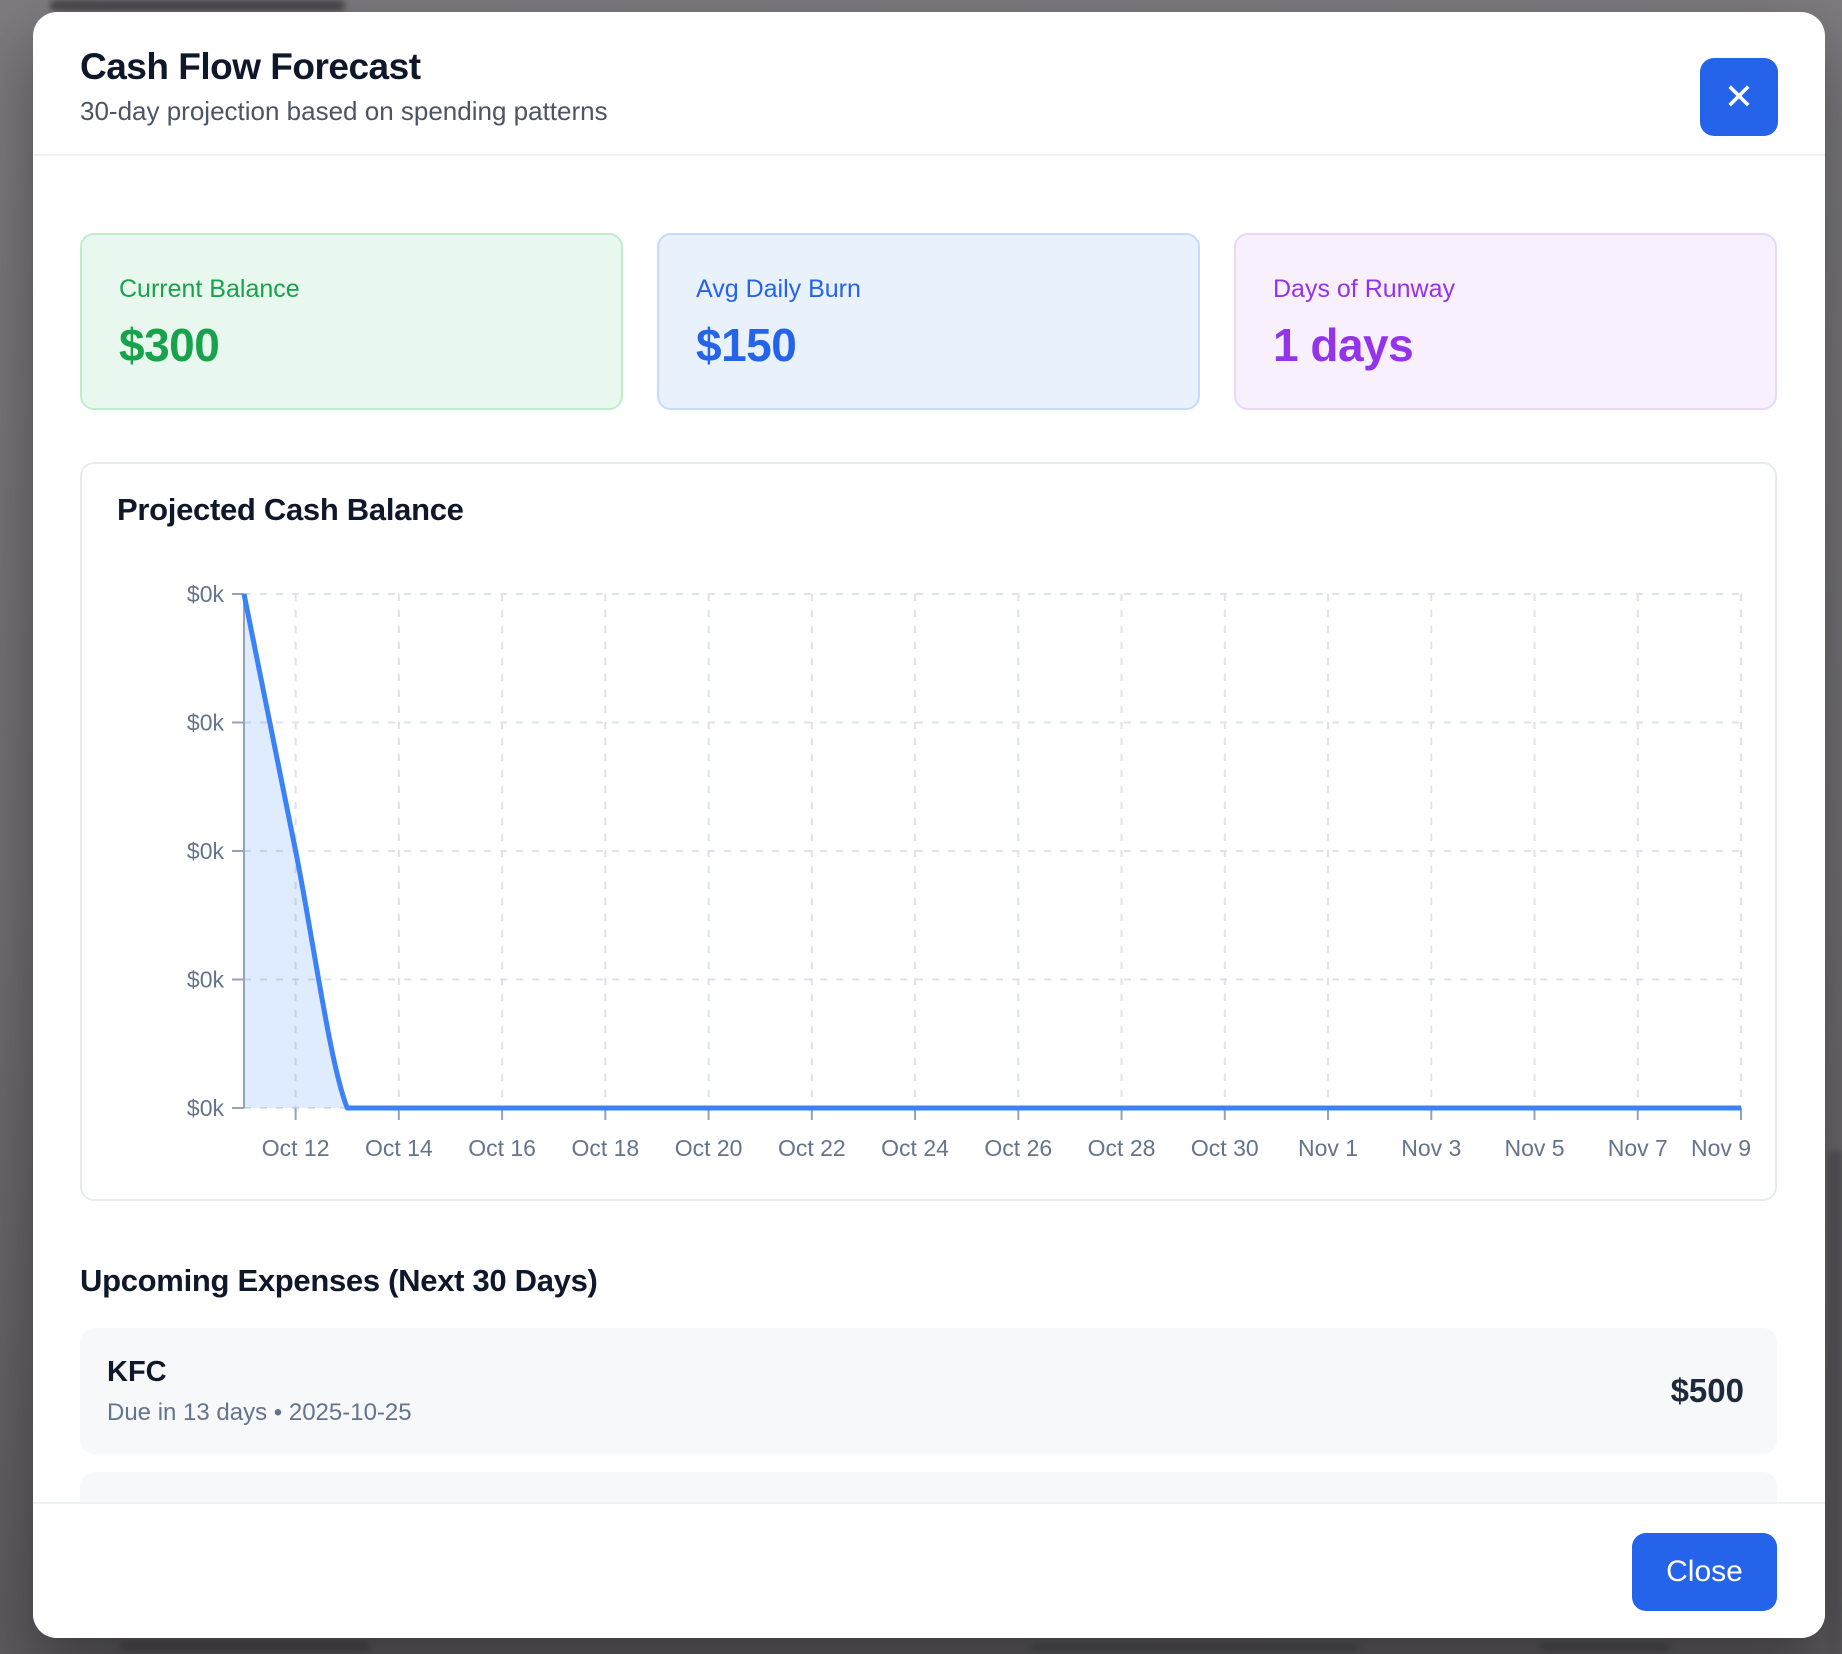 This screenshot has width=1842, height=1654. What do you see at coordinates (928, 1391) in the screenshot?
I see `expense-list-item: KFC Due in 13 days • 2025-10-25 $500` at bounding box center [928, 1391].